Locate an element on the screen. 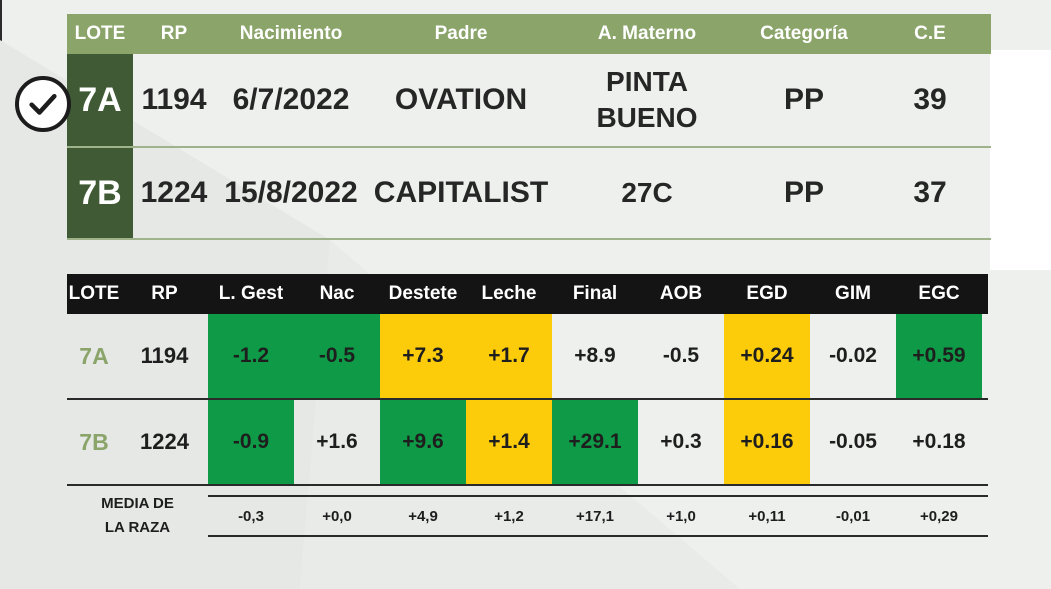 The height and width of the screenshot is (589, 1051). maternal-grandsire: 27C is located at coordinates (647, 193).